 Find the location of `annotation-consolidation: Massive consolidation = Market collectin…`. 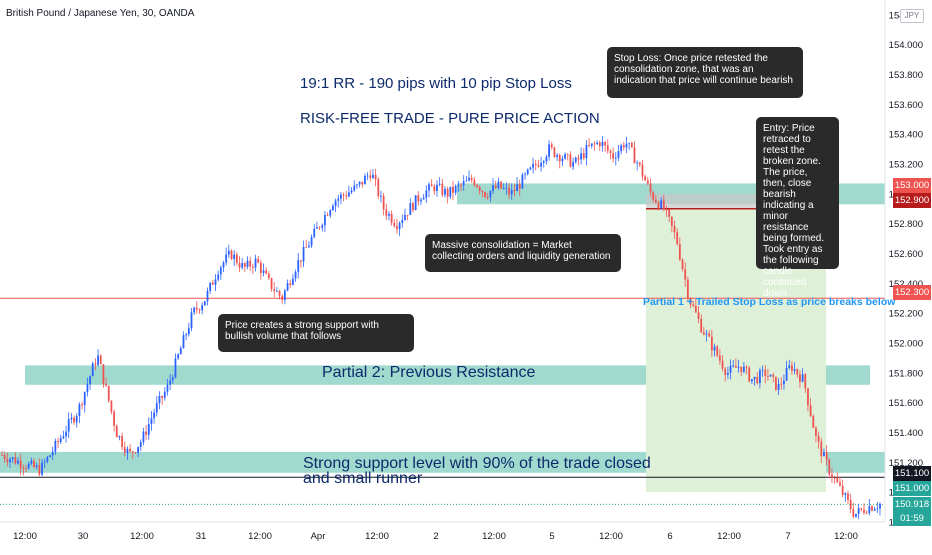

annotation-consolidation: Massive consolidation = Market collectin… is located at coordinates (523, 253).